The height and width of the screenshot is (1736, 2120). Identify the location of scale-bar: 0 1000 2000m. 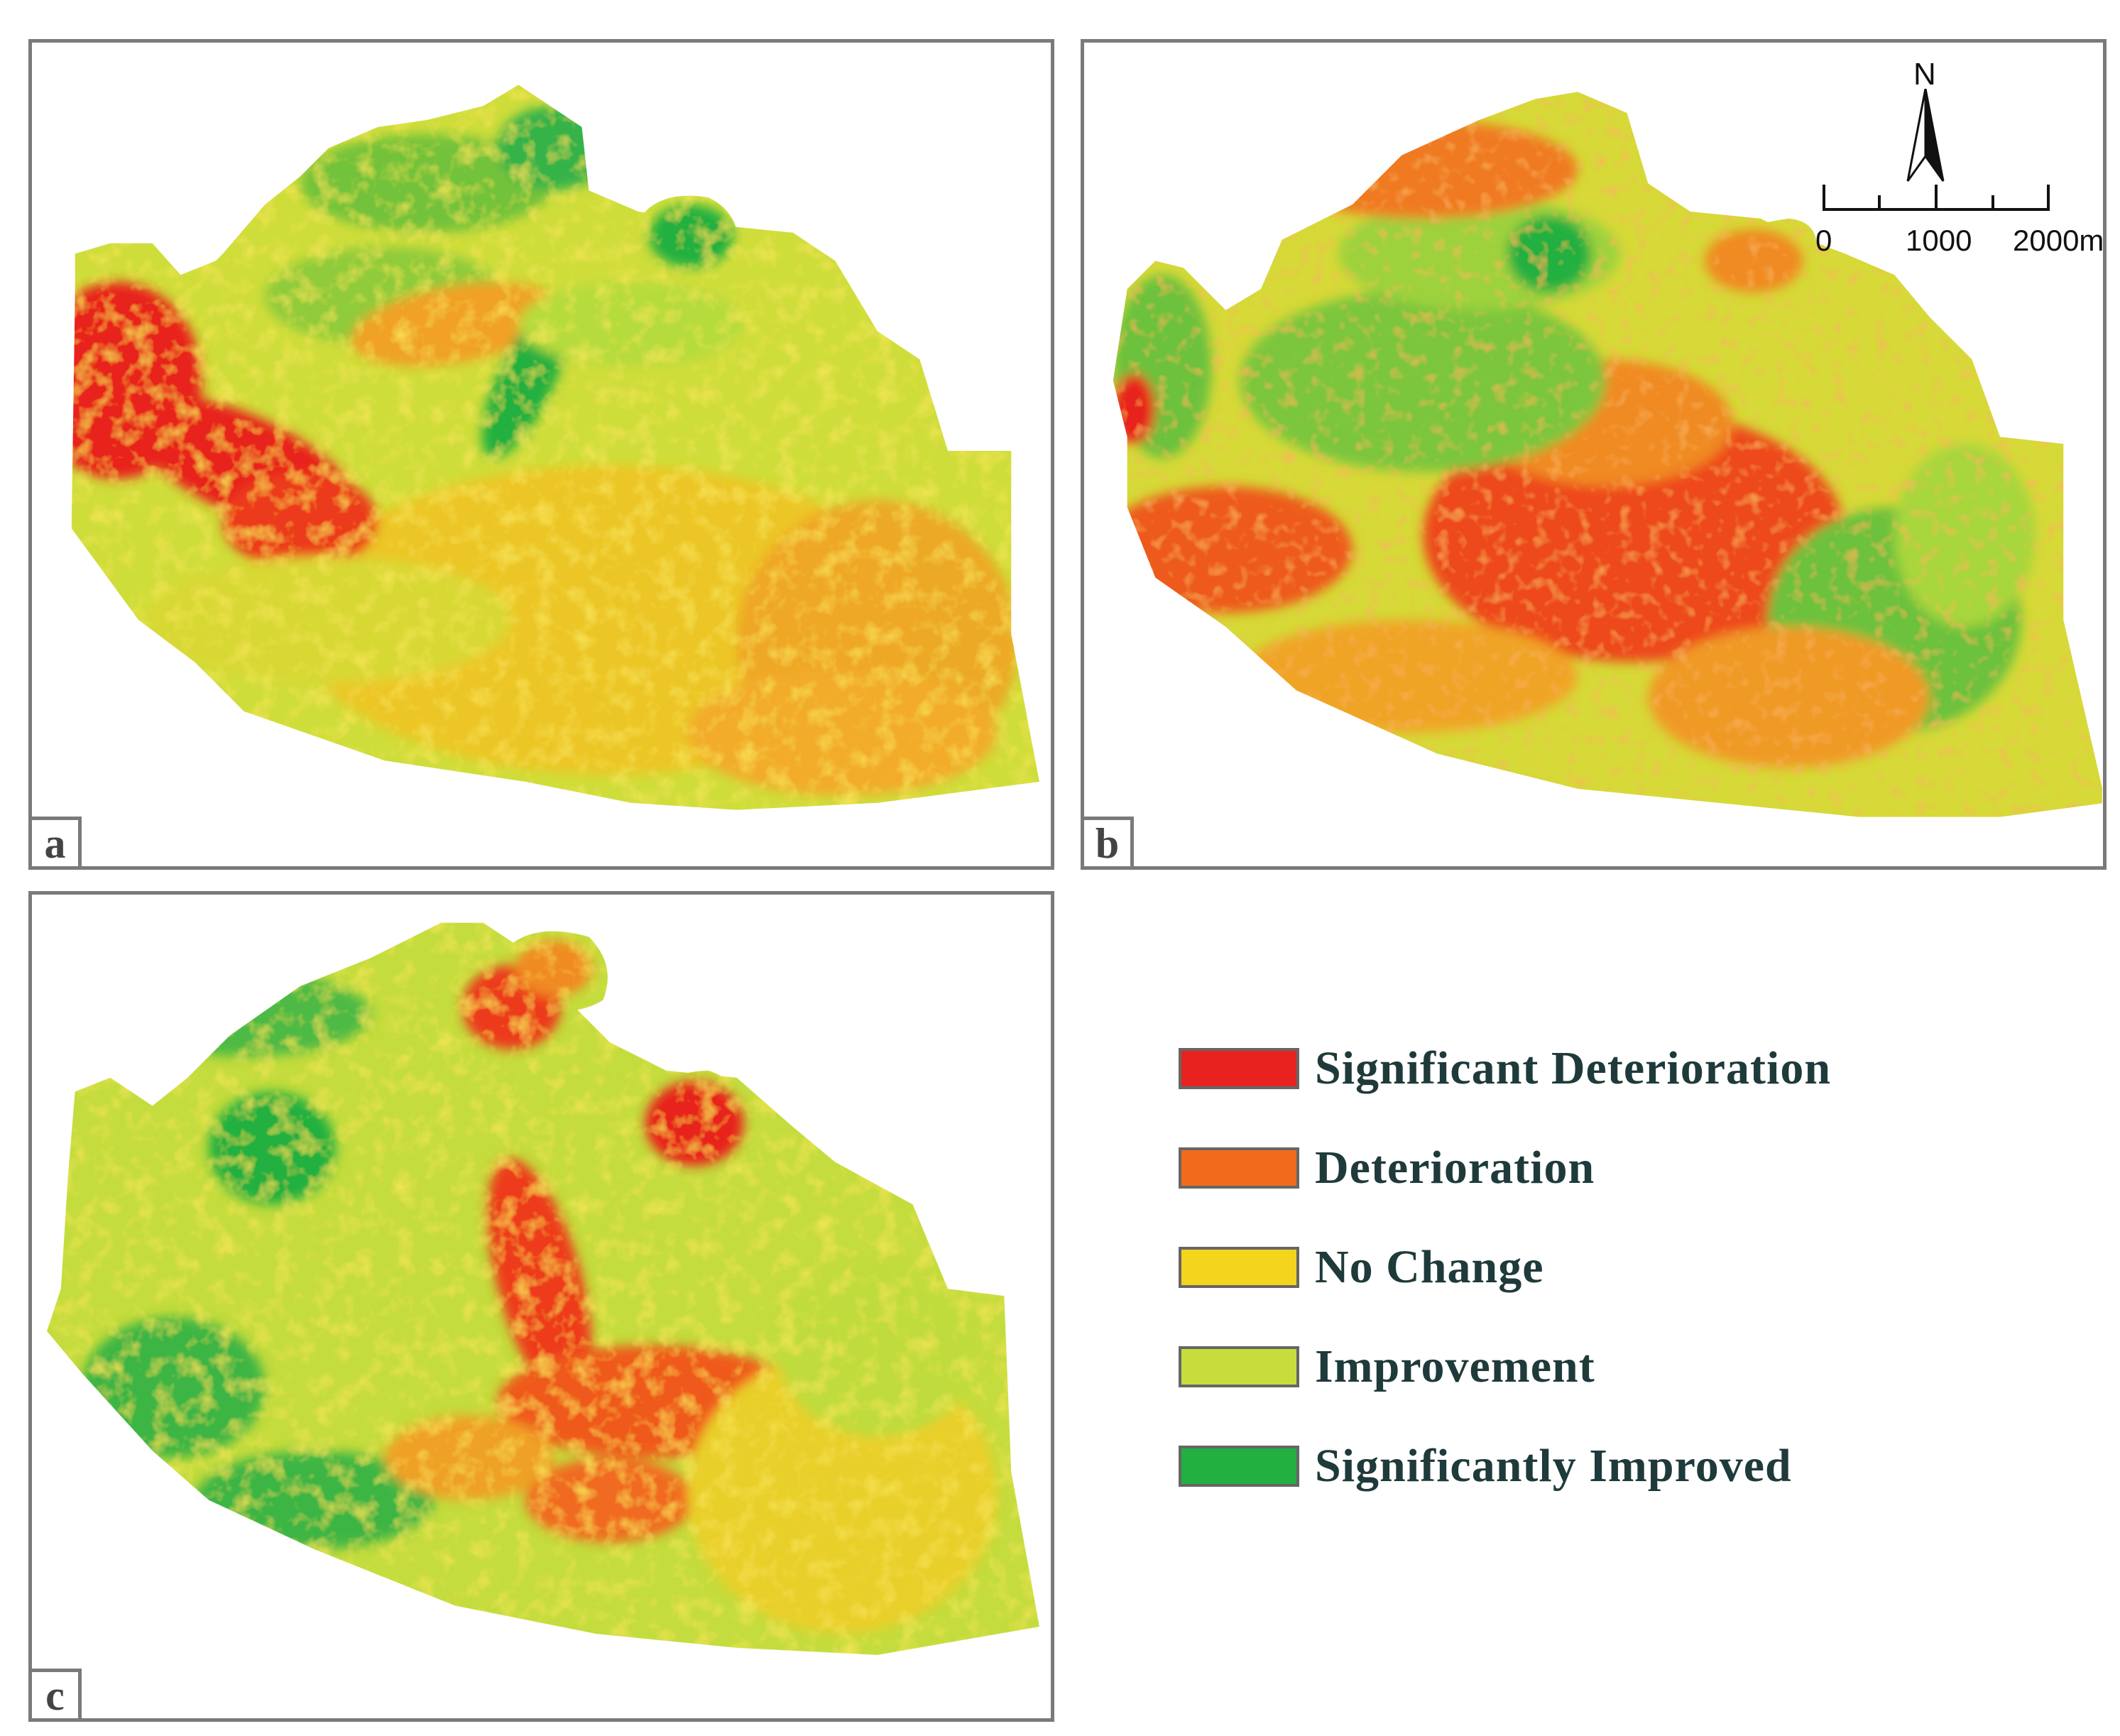
(1958, 223).